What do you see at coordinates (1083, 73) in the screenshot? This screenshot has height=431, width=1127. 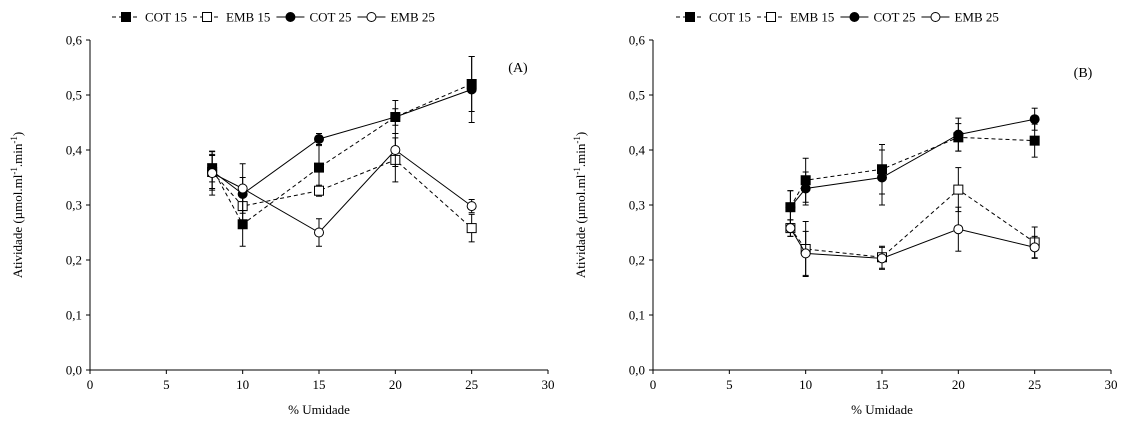 I see `panel-annotation: (B)` at bounding box center [1083, 73].